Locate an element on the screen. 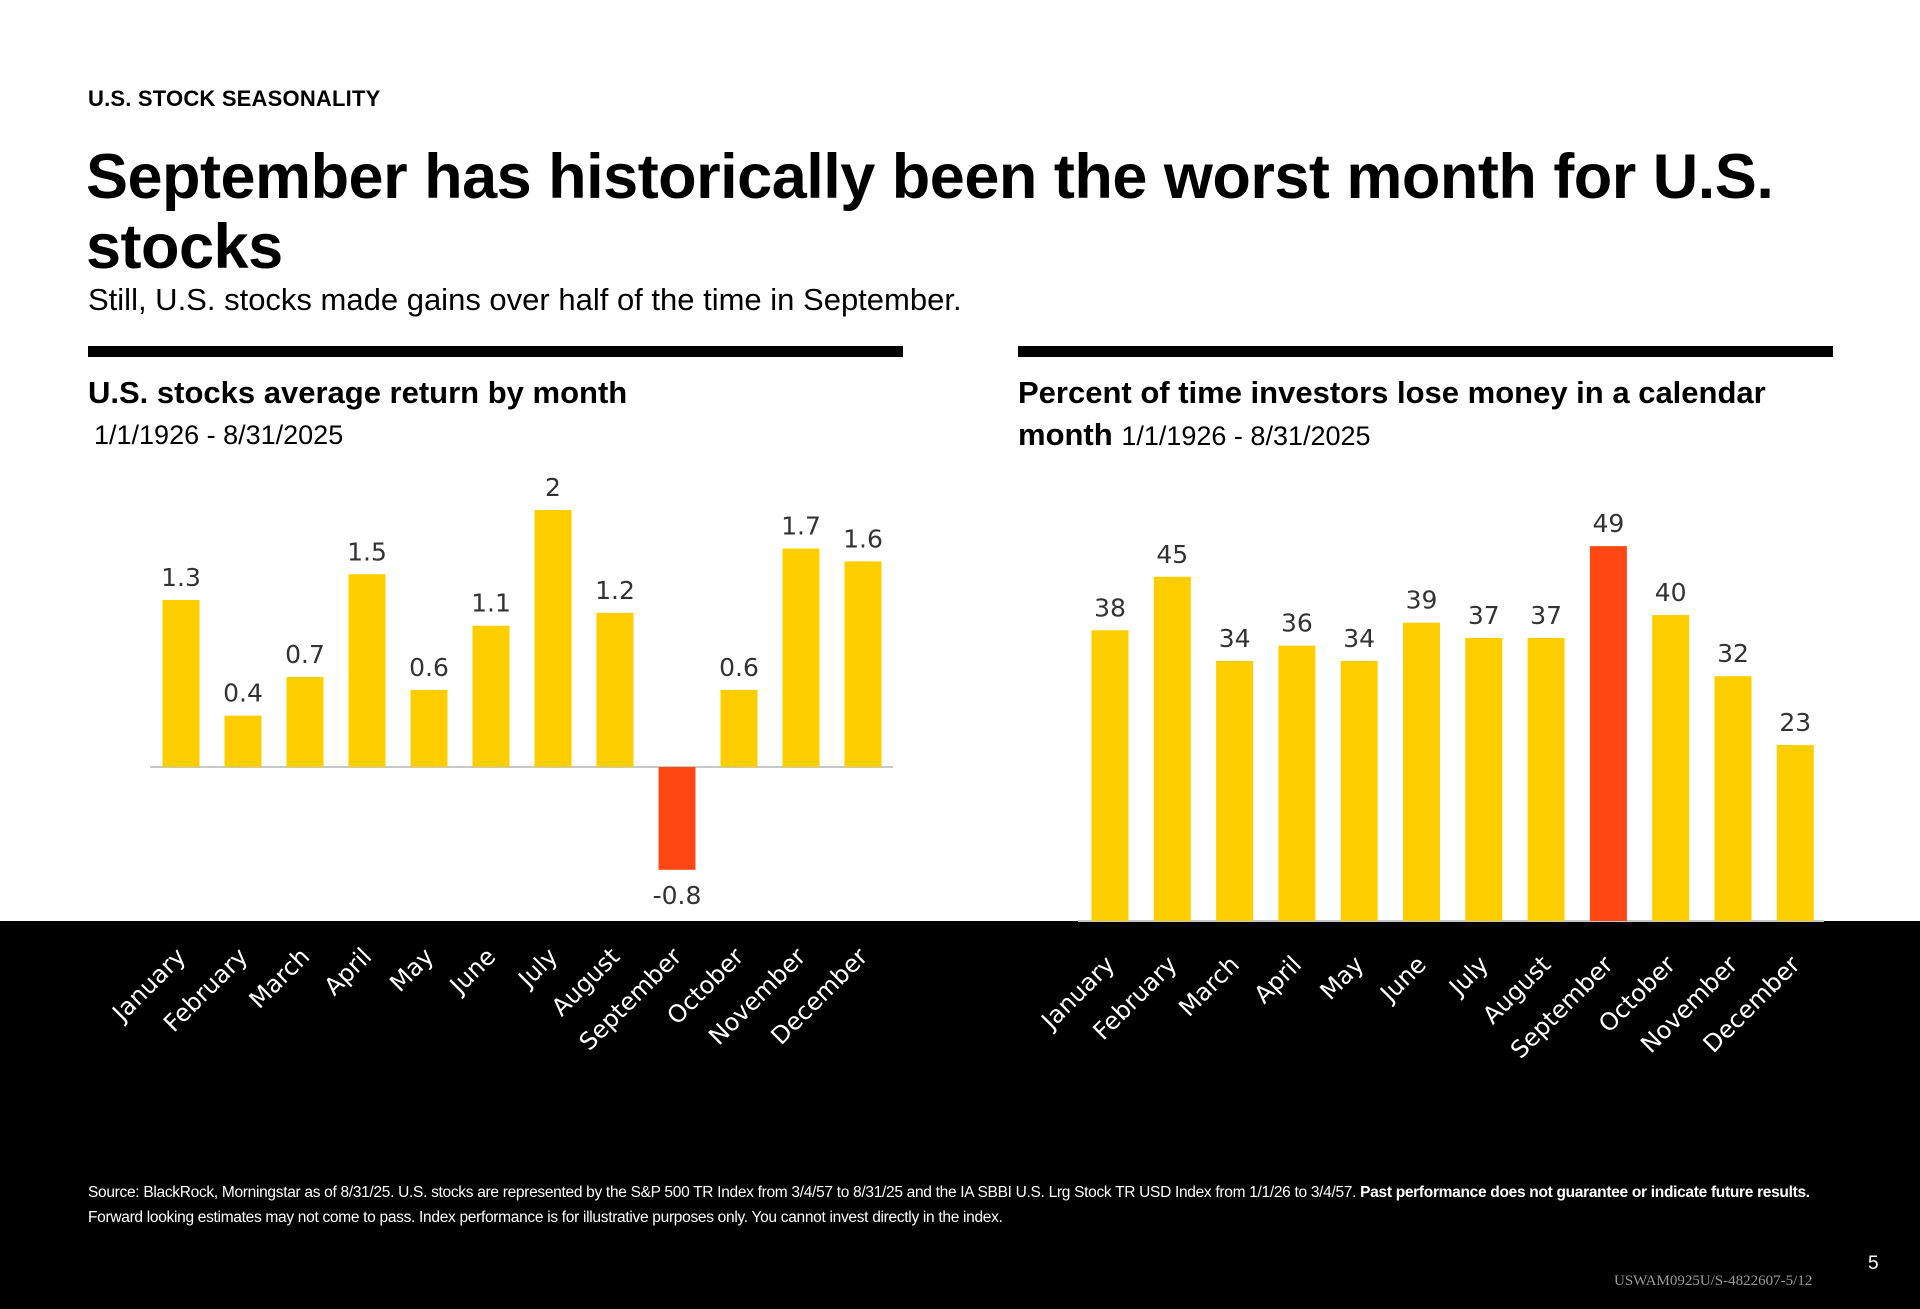 The width and height of the screenshot is (1920, 1309). value-label-september: 49 is located at coordinates (1608, 523).